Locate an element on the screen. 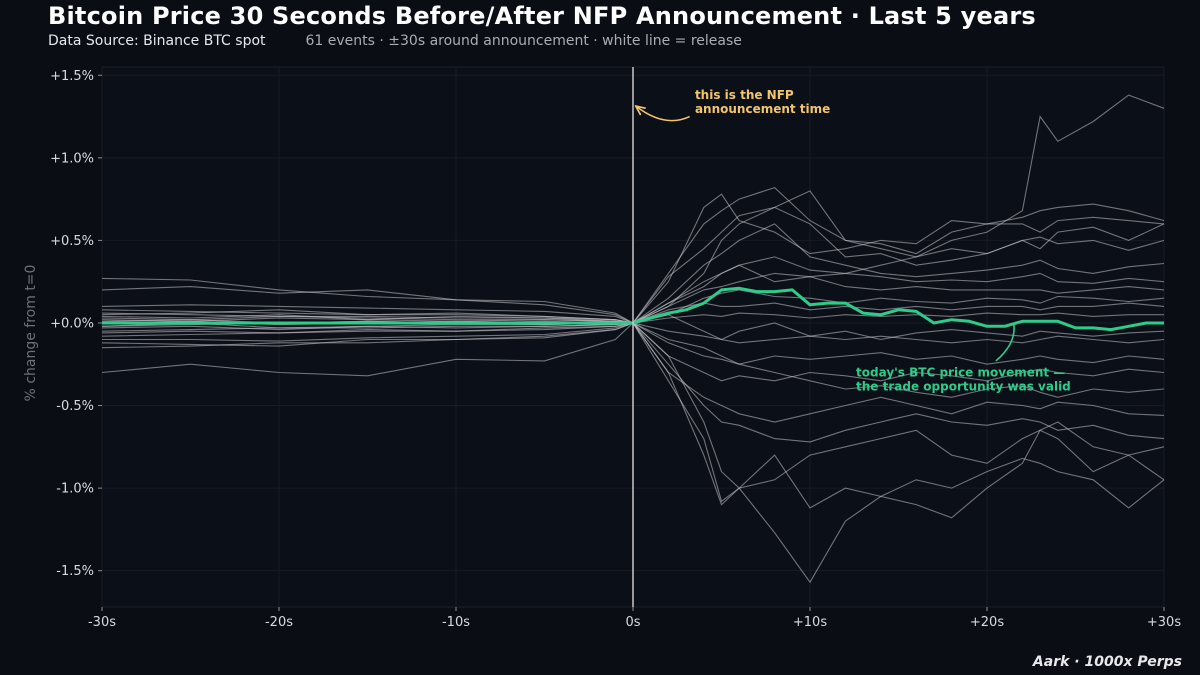 The height and width of the screenshot is (675, 1200). y-tick-label: +0.5% is located at coordinates (72, 241).